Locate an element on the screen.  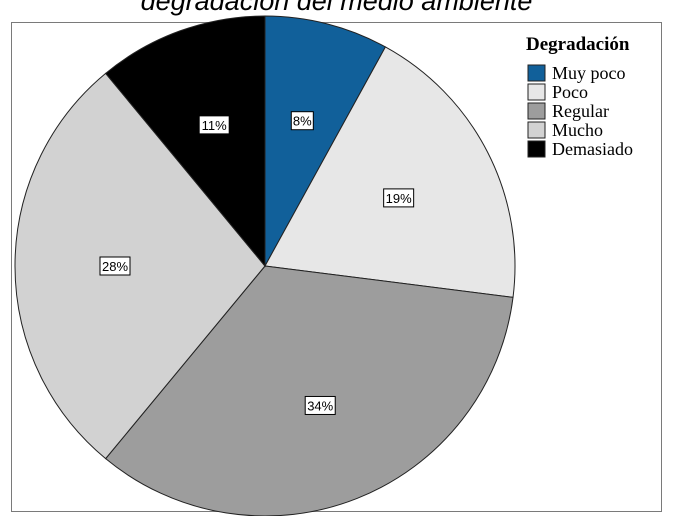
svg-text: 34% is located at coordinates (320, 405).